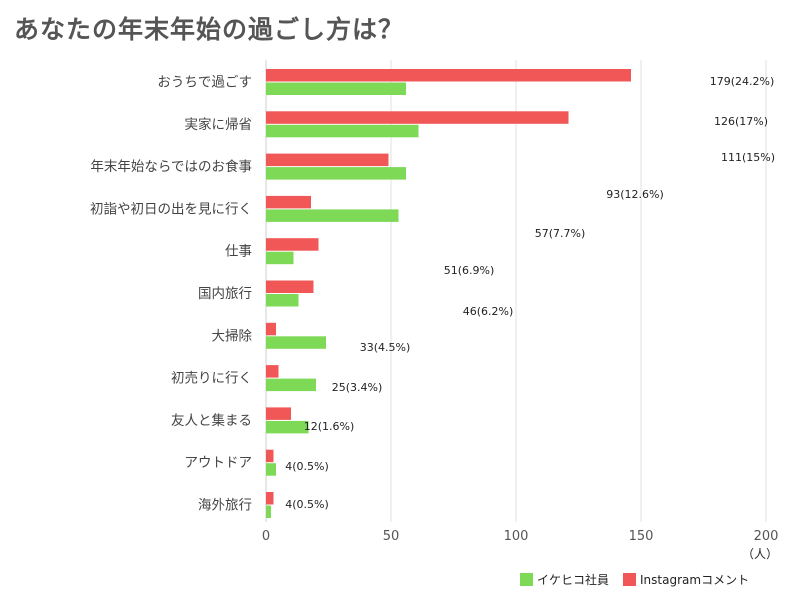 The width and height of the screenshot is (800, 600). Describe the element at coordinates (641, 536) in the screenshot. I see `x-tick-label: 150` at that location.